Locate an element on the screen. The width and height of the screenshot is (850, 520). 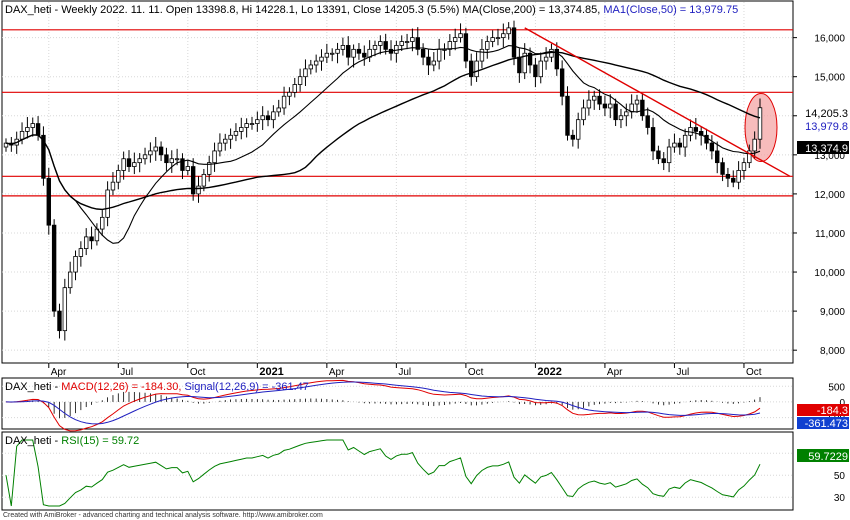
ma200-value-badge: 13,374.9 is located at coordinates (826, 149).